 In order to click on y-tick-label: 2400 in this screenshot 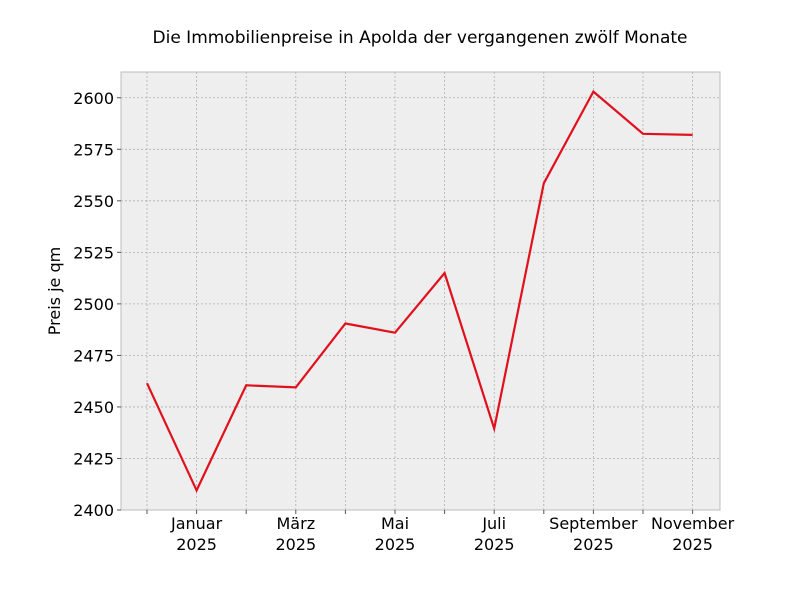, I will do `click(93, 510)`.